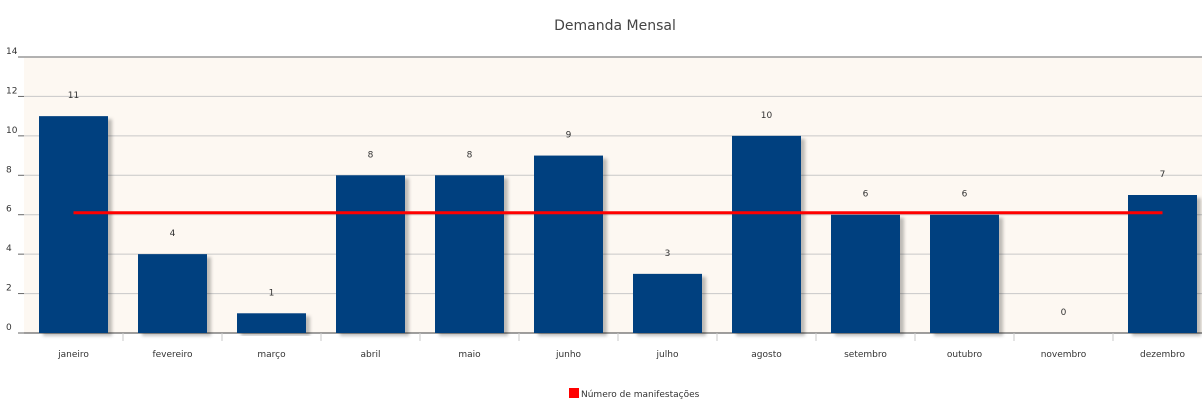 The image size is (1202, 407). Describe the element at coordinates (615, 26) in the screenshot. I see `chart-title: Demanda Mensal` at that location.